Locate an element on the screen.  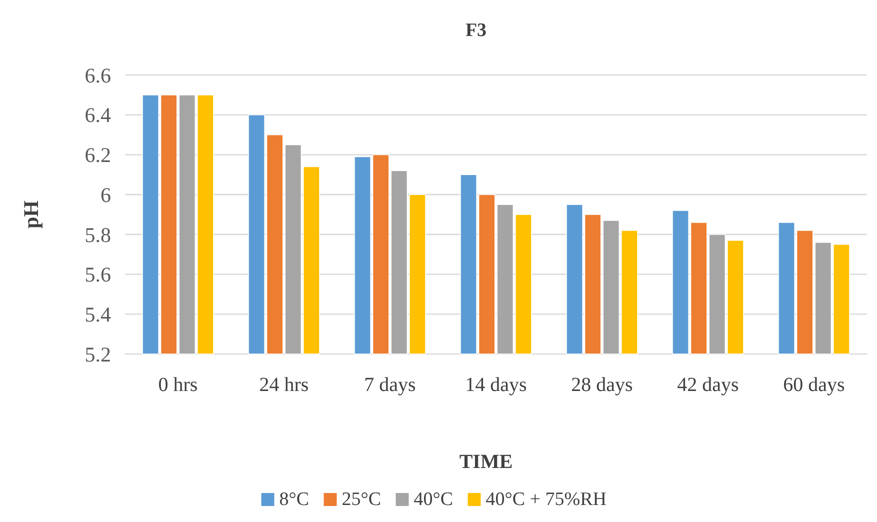
x-tick-label: 28 days is located at coordinates (602, 385).